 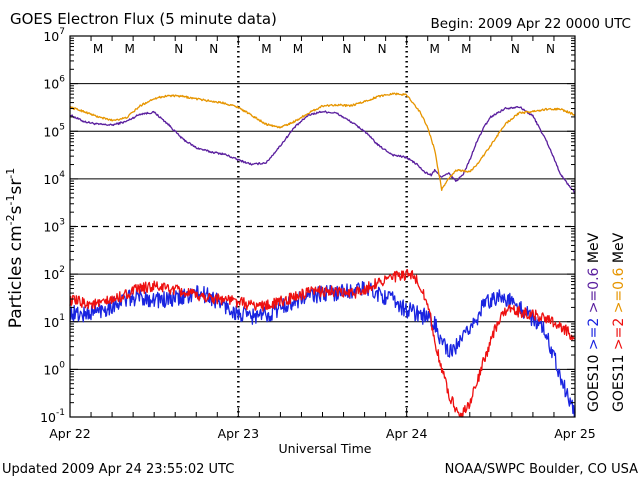 What do you see at coordinates (619, 383) in the screenshot?
I see `legend-satellite: GOES11` at bounding box center [619, 383].